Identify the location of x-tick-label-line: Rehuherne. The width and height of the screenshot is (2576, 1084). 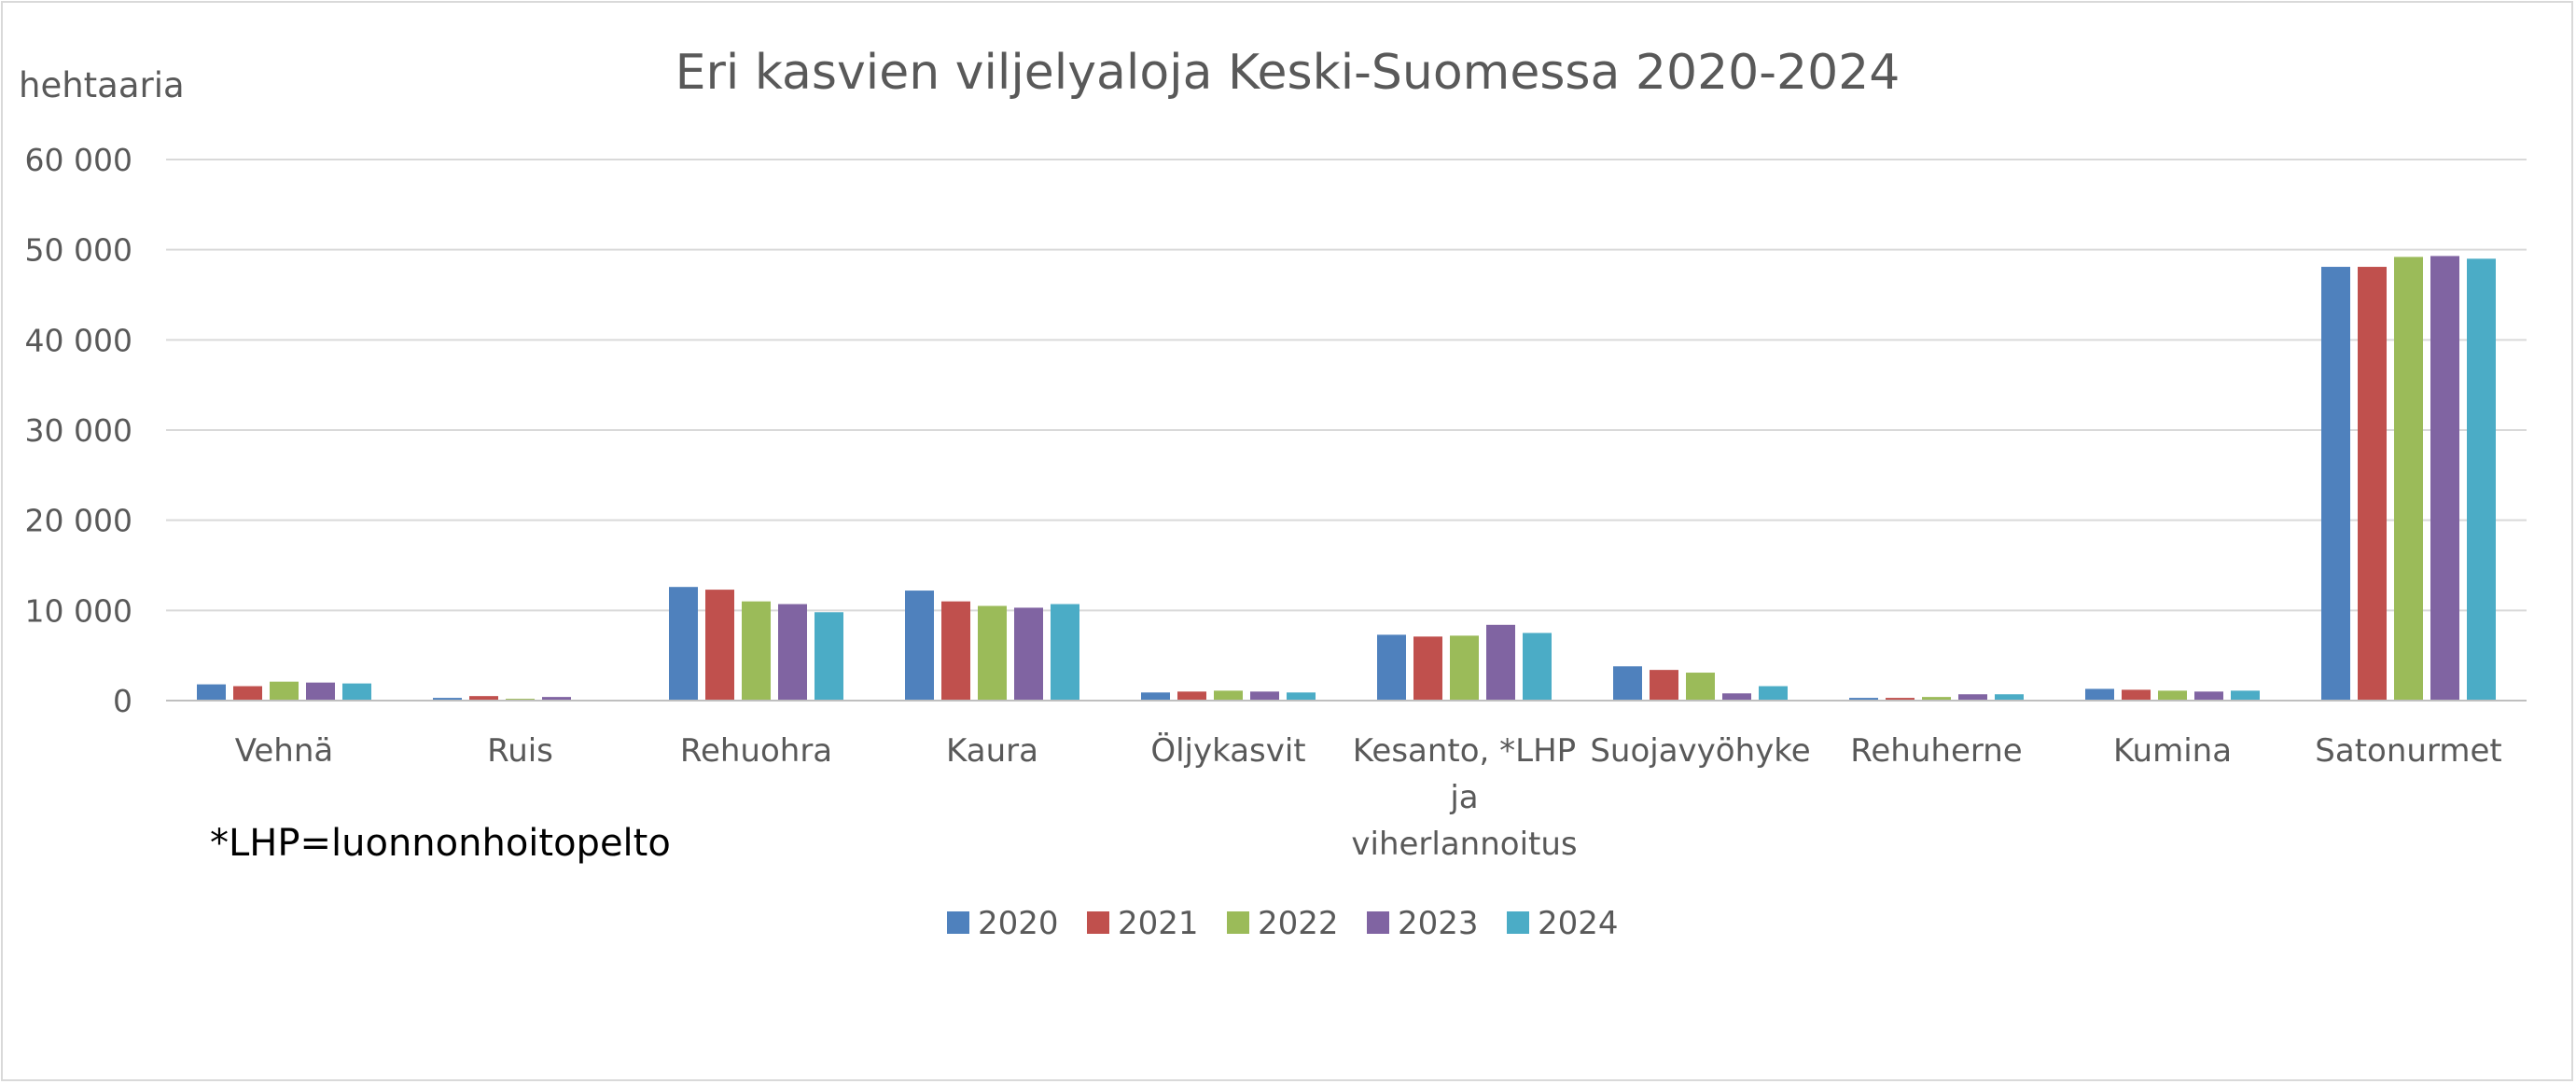
(1936, 751).